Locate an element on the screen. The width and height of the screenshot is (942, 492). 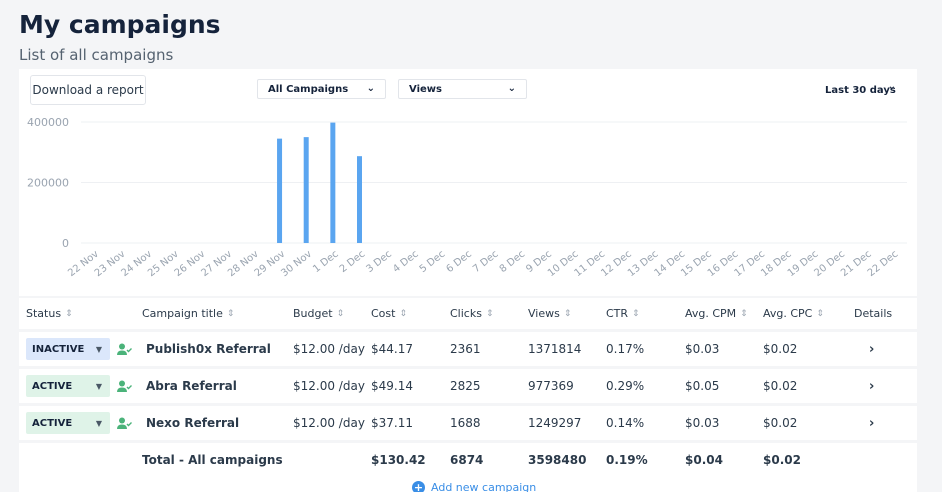
views-value: 977369 is located at coordinates (551, 386).